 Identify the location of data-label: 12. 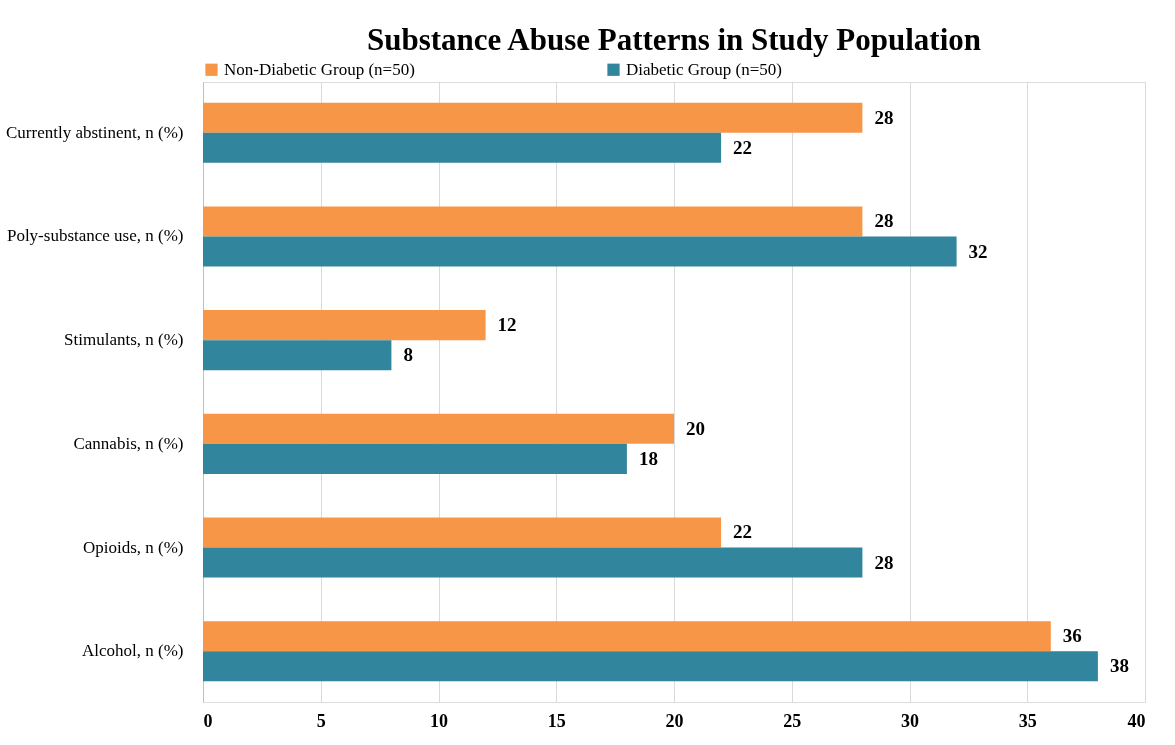
(507, 325).